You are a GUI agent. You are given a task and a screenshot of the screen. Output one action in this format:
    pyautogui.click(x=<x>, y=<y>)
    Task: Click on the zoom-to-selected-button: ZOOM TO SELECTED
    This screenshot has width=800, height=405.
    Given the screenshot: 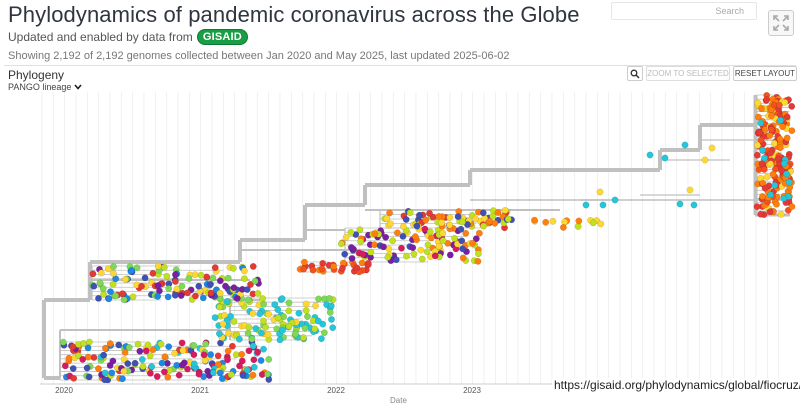 What is the action you would take?
    pyautogui.click(x=688, y=73)
    